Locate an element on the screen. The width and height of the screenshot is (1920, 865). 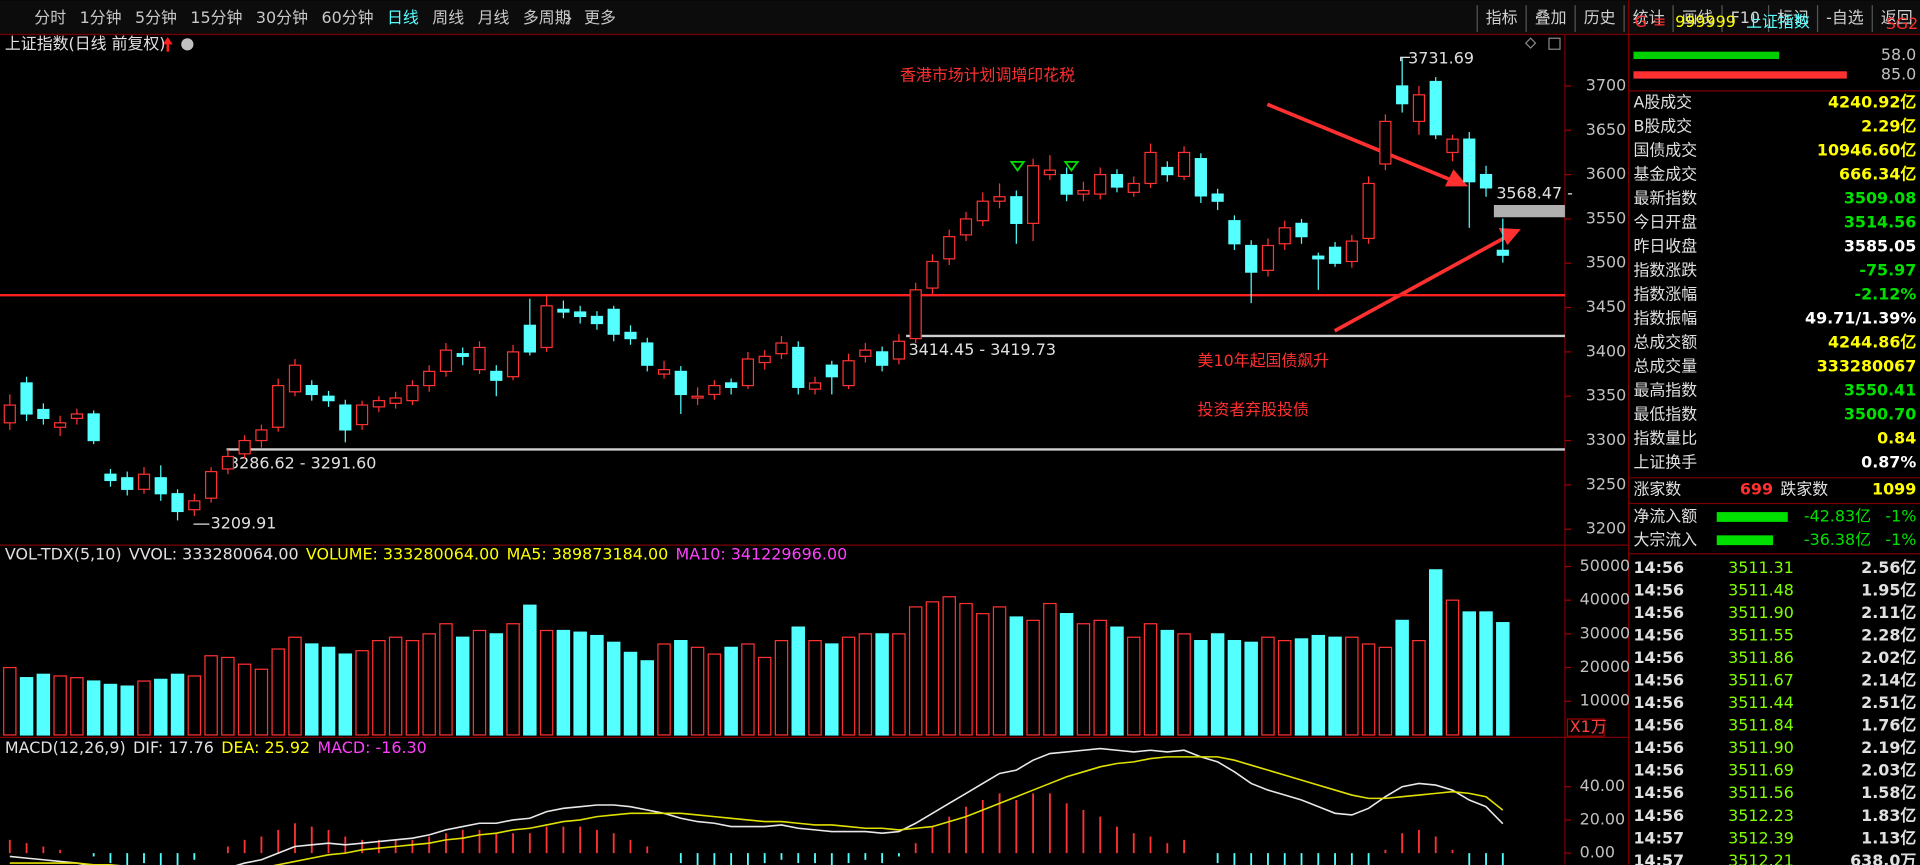
quote-label: 基金成交 is located at coordinates (1665, 174).